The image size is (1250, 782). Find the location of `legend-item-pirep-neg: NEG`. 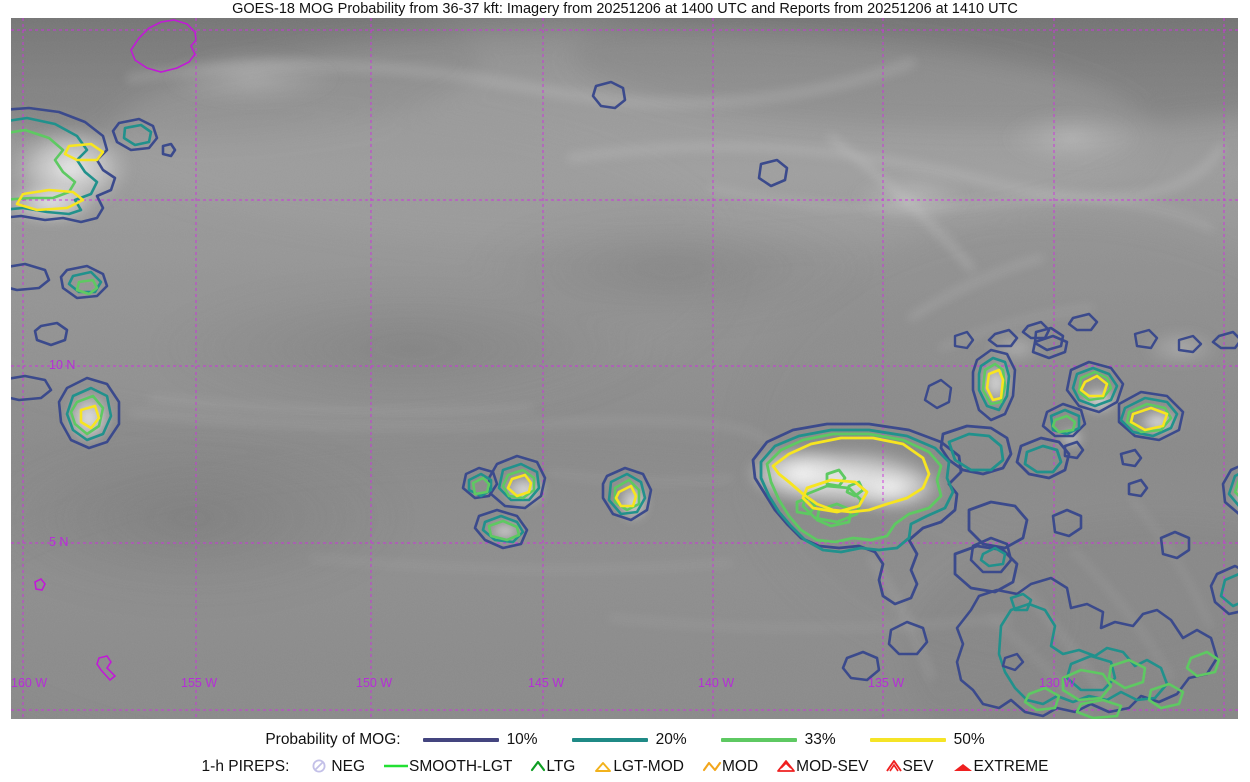

legend-item-pirep-neg: NEG is located at coordinates (338, 767).